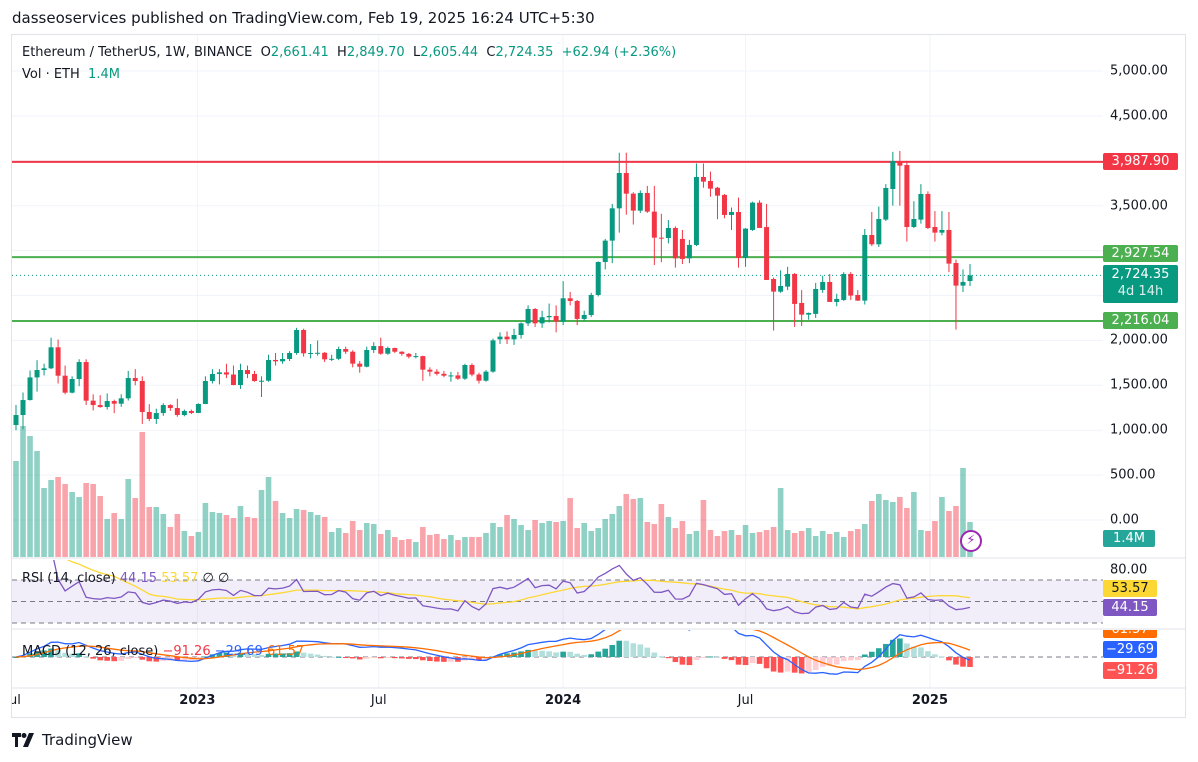 This screenshot has width=1198, height=762. I want to click on rsi-level-label: 80.00, so click(1129, 570).